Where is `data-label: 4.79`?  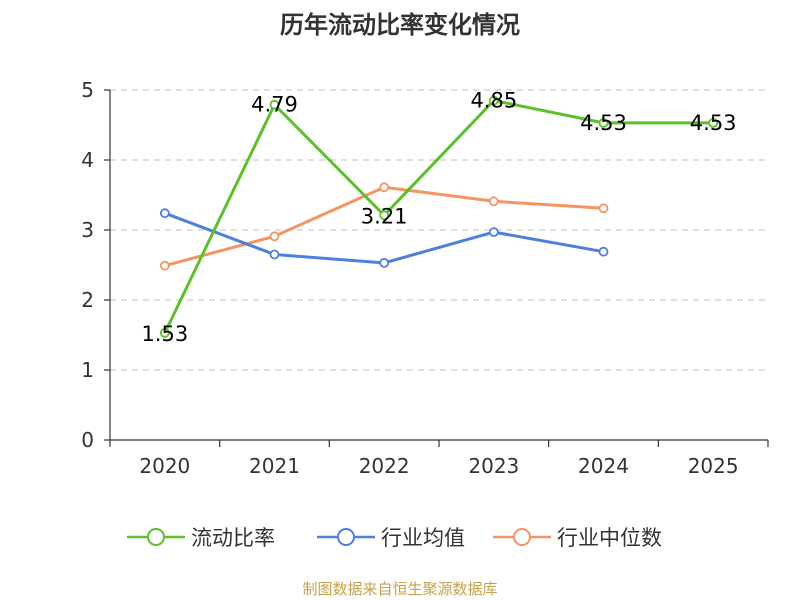 data-label: 4.79 is located at coordinates (274, 105).